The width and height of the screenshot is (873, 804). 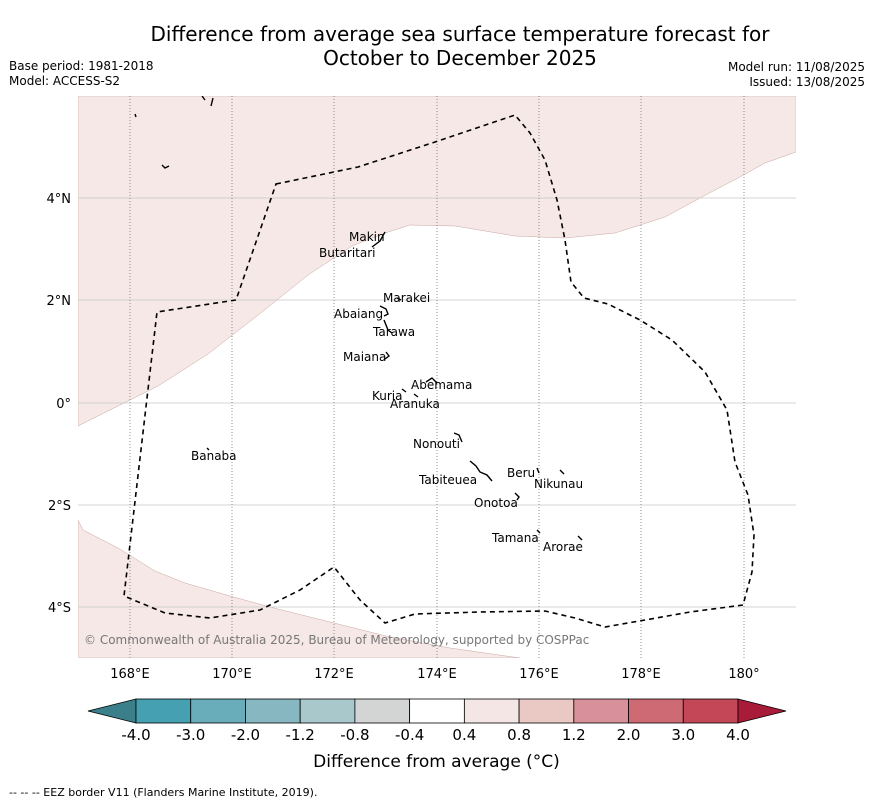 What do you see at coordinates (558, 484) in the screenshot?
I see `label-nikunau: Nikunau` at bounding box center [558, 484].